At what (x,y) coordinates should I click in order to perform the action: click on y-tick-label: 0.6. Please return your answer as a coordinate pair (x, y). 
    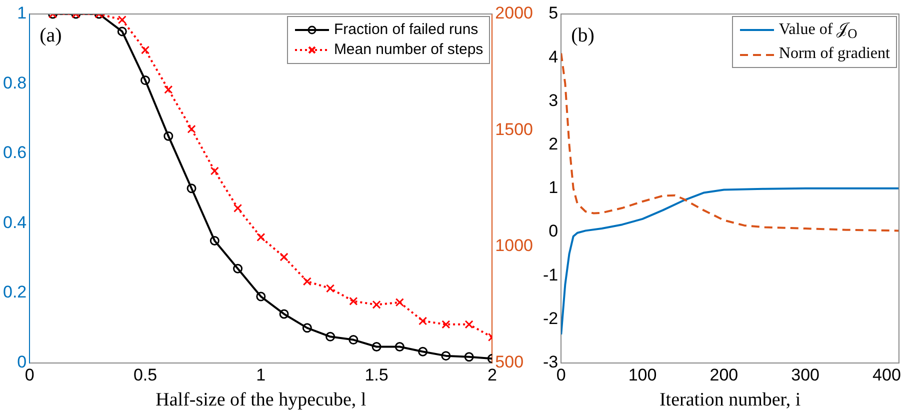
    Looking at the image, I should click on (14, 152).